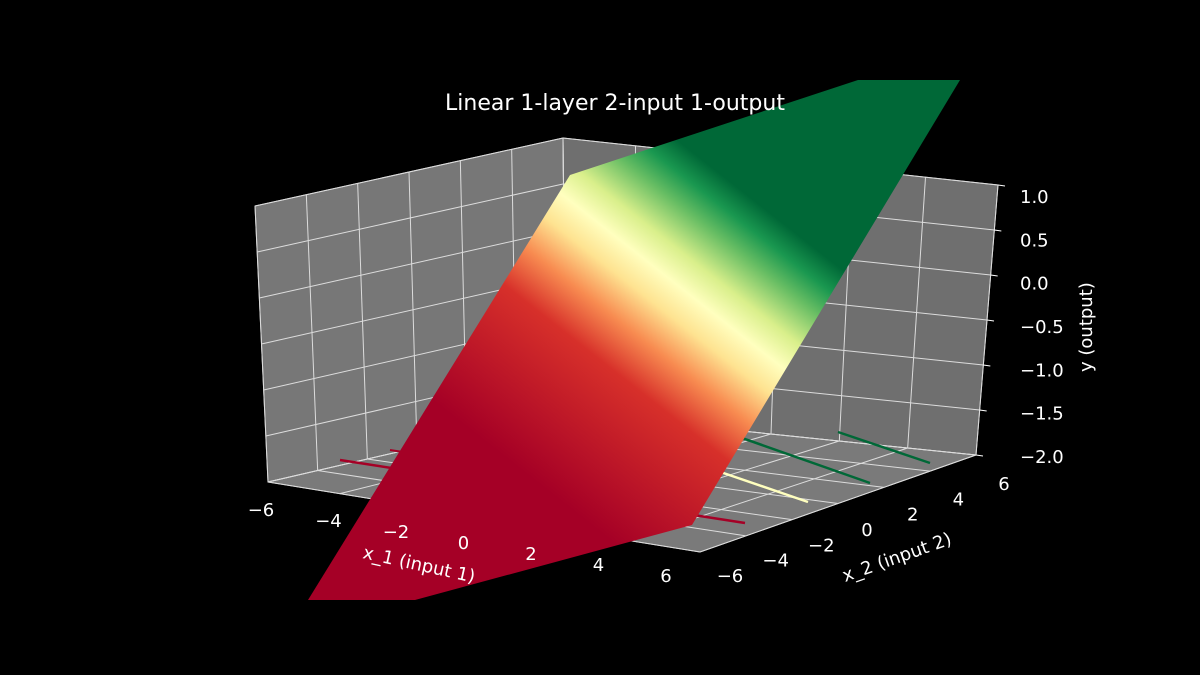  What do you see at coordinates (897, 558) in the screenshot?
I see `y-axis-label: x_2 (input 2)` at bounding box center [897, 558].